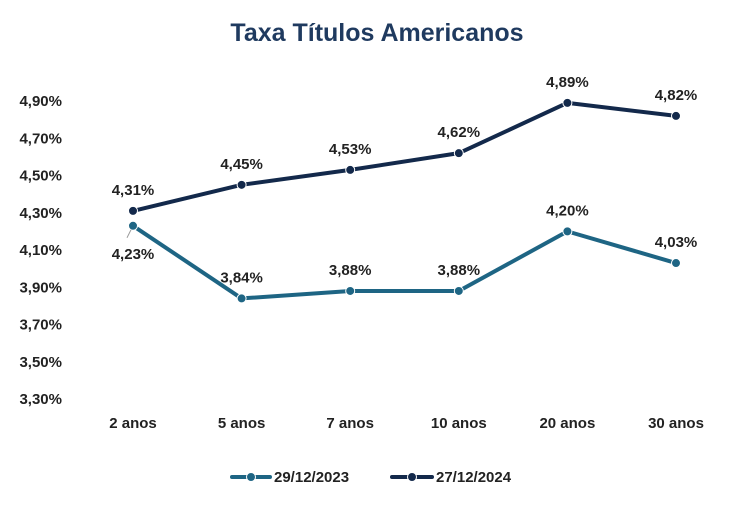 This screenshot has width=754, height=508. What do you see at coordinates (676, 242) in the screenshot?
I see `data-label: 4,03%` at bounding box center [676, 242].